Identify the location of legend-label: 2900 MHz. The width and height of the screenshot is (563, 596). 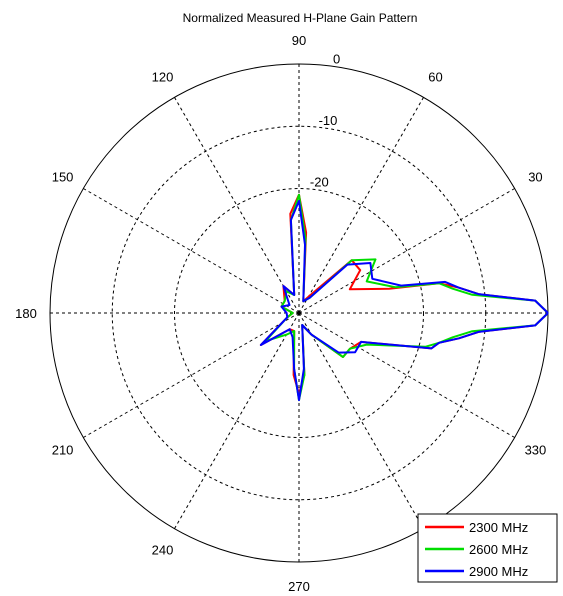
(498, 571).